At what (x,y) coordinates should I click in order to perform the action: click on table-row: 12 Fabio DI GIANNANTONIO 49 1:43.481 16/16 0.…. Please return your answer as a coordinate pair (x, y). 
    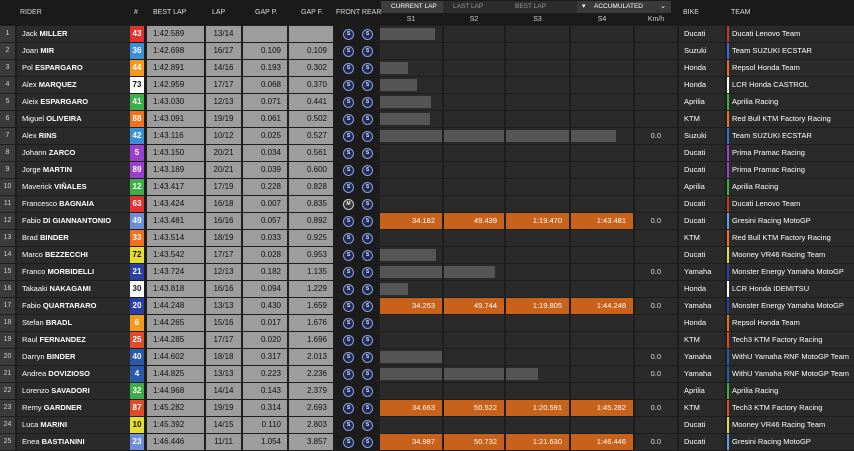
    Looking at the image, I should click on (427, 221).